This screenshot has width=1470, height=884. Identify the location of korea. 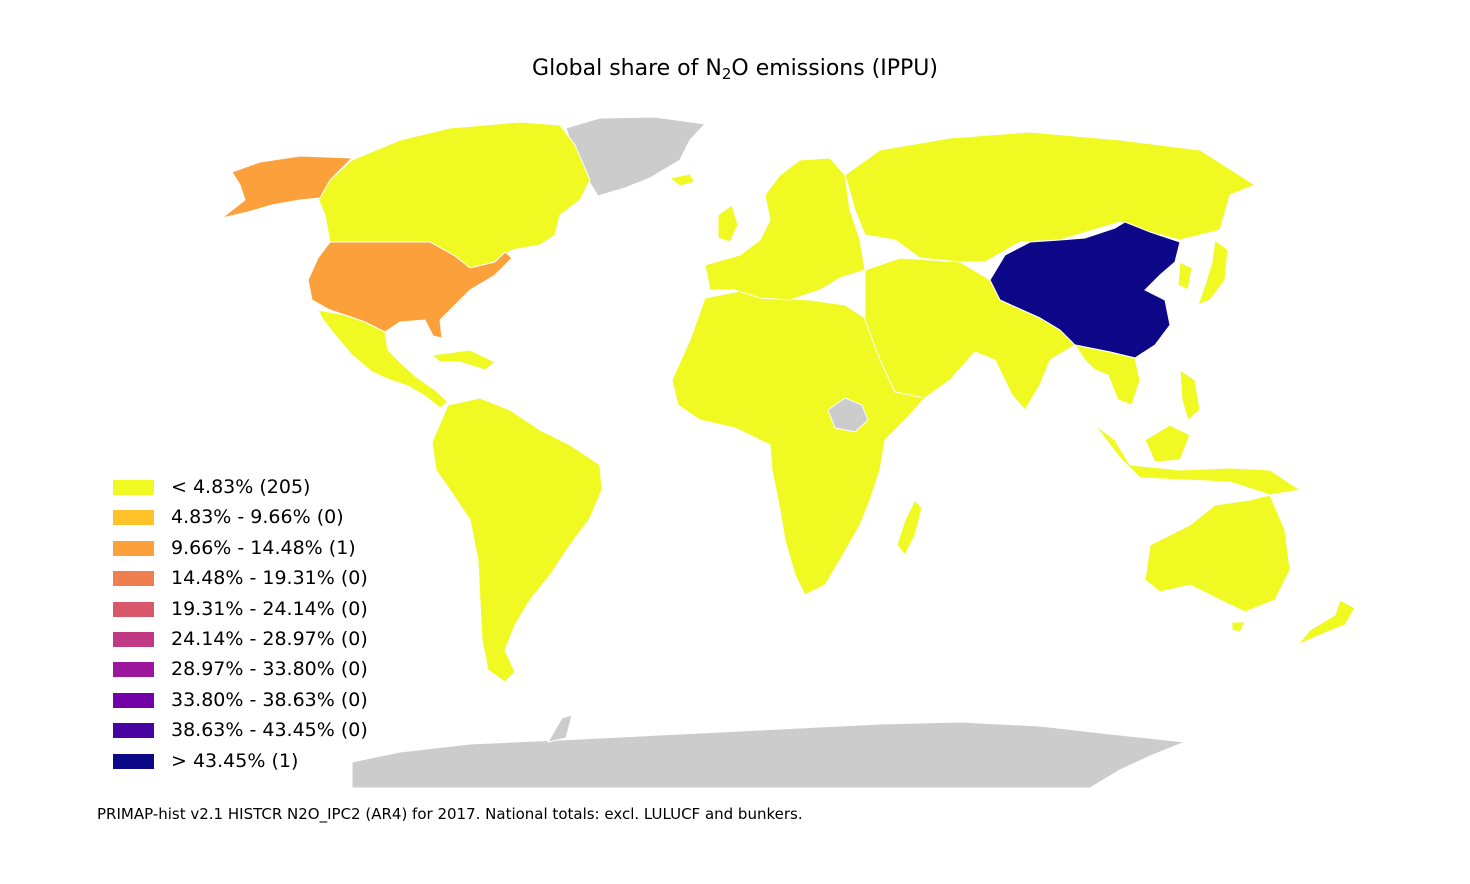
(1185, 276).